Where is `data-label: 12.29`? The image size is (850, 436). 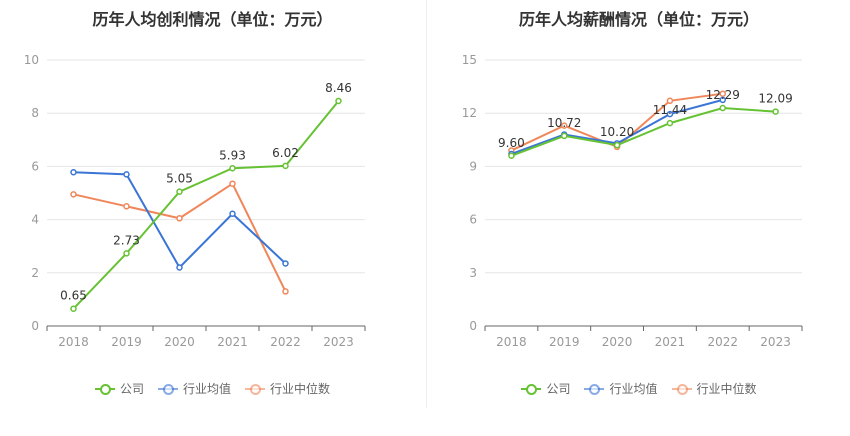 data-label: 12.29 is located at coordinates (723, 95).